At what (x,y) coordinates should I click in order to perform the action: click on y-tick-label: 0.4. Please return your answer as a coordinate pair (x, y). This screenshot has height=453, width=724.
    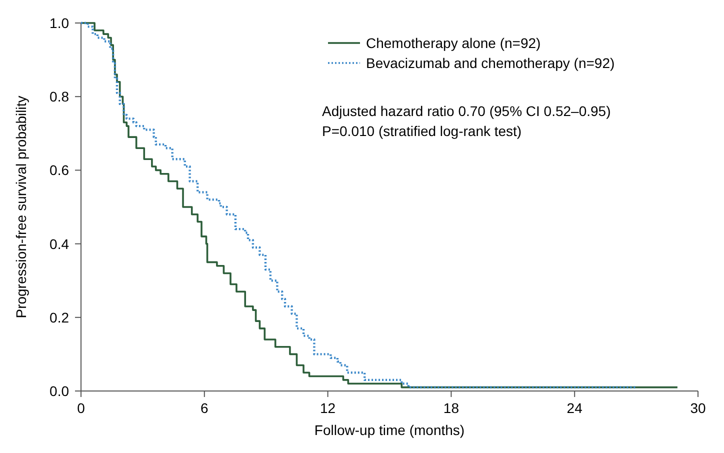
    Looking at the image, I should click on (60, 244).